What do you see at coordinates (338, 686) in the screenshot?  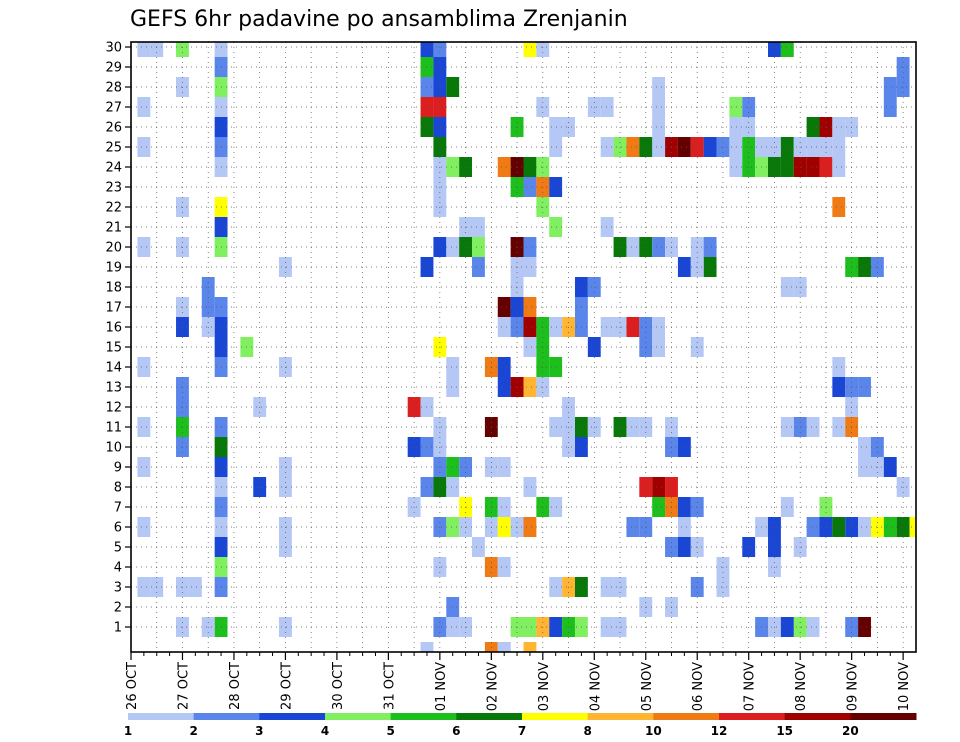 I see `x-tick-label: 30 OCT` at bounding box center [338, 686].